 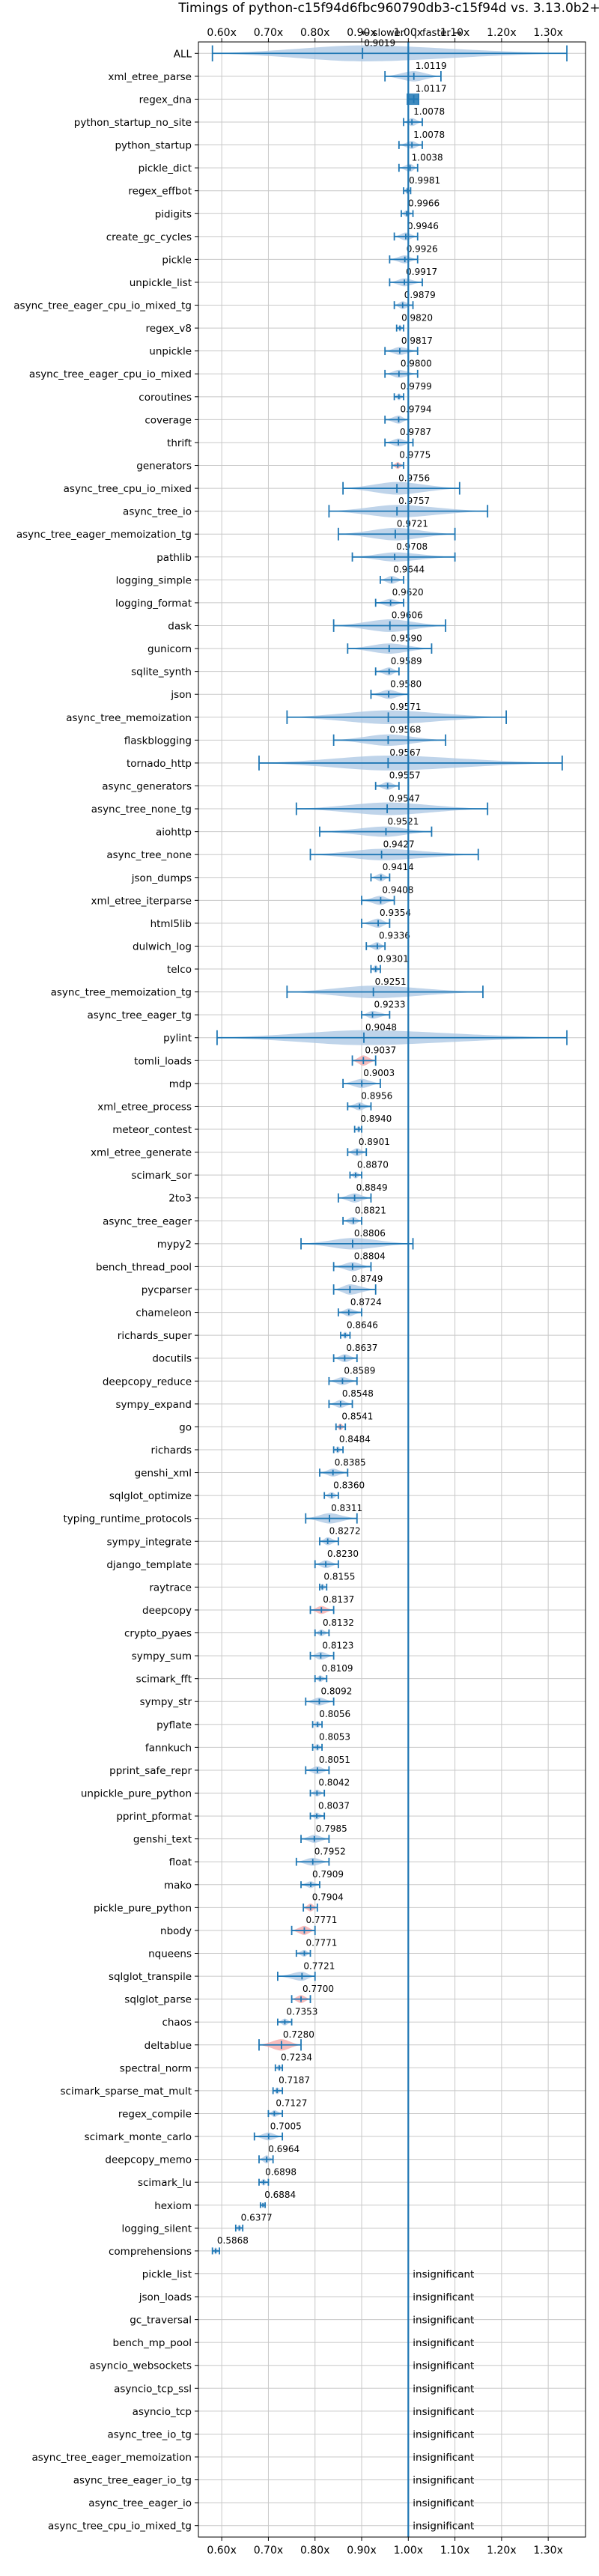 What do you see at coordinates (362, 1324) in the screenshot?
I see `value-label: 0.8646` at bounding box center [362, 1324].